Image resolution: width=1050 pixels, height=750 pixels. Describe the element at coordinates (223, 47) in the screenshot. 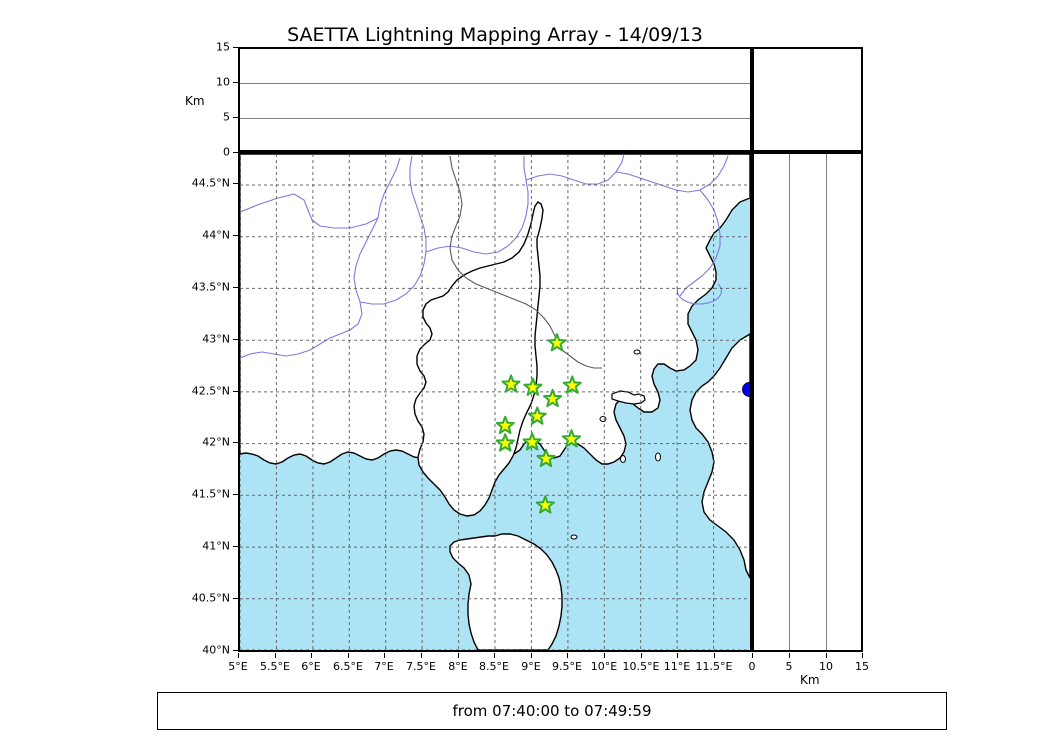

I see `tick-top-y-15: 15` at that location.